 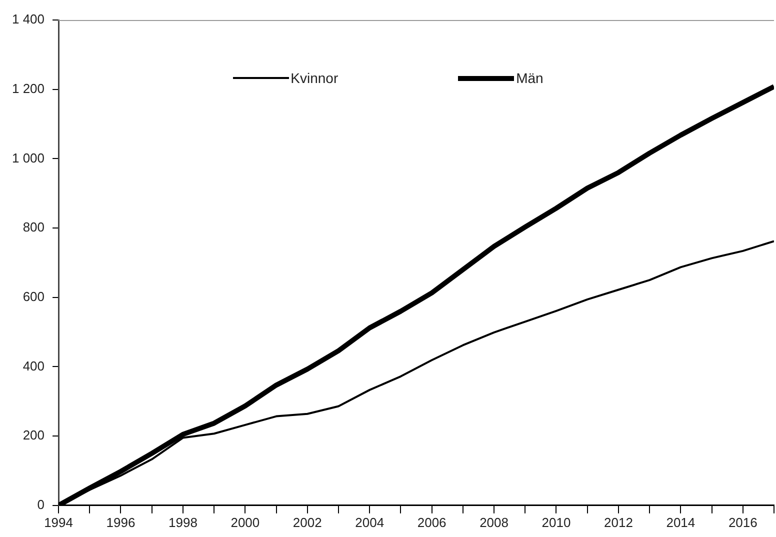 I want to click on x-tick-label: 2002, so click(x=307, y=522).